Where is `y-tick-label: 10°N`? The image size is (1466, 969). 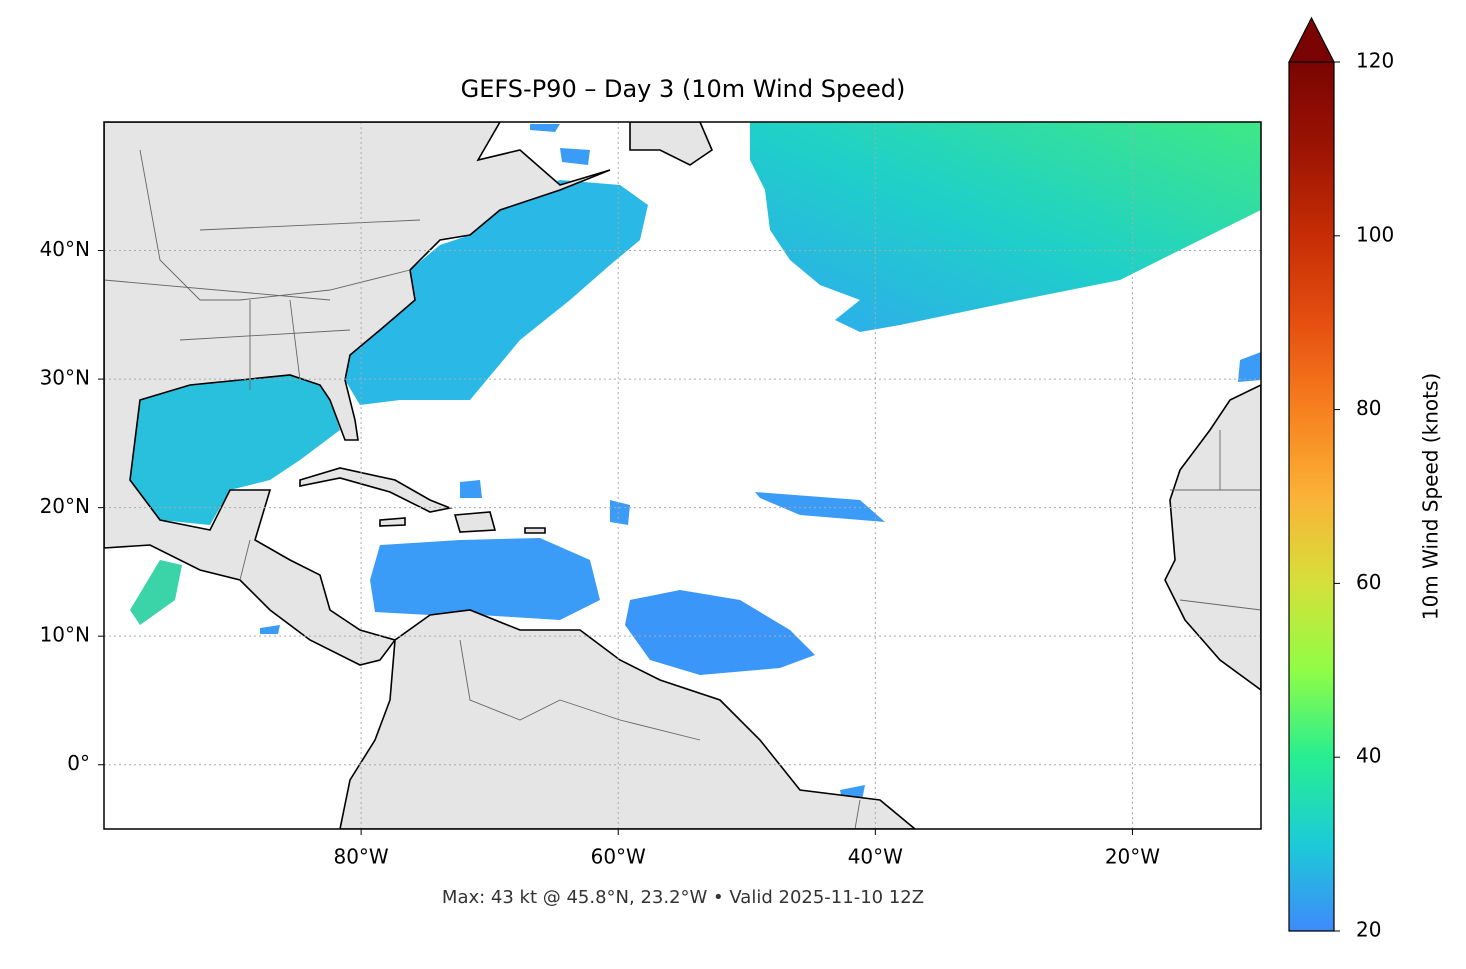 y-tick-label: 10°N is located at coordinates (65, 635).